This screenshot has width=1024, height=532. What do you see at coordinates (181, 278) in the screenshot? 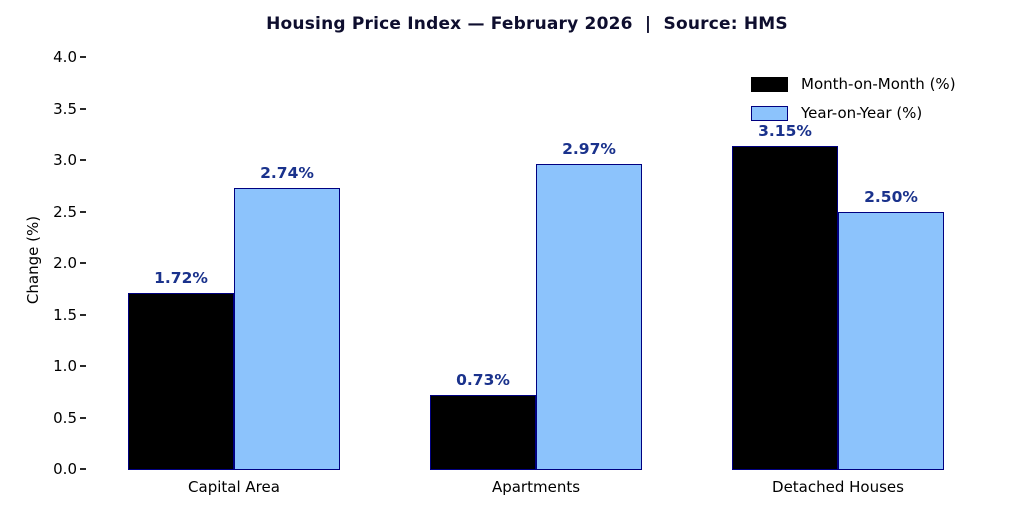
I see `value-label-mom-0: 1.72%` at bounding box center [181, 278].